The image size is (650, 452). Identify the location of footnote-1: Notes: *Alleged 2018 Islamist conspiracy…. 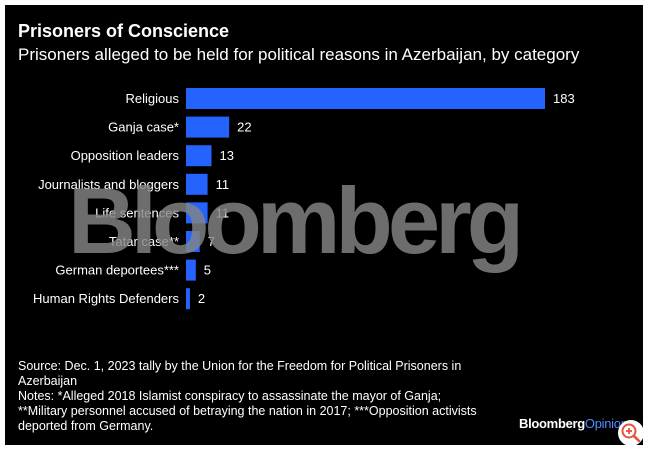
(230, 396).